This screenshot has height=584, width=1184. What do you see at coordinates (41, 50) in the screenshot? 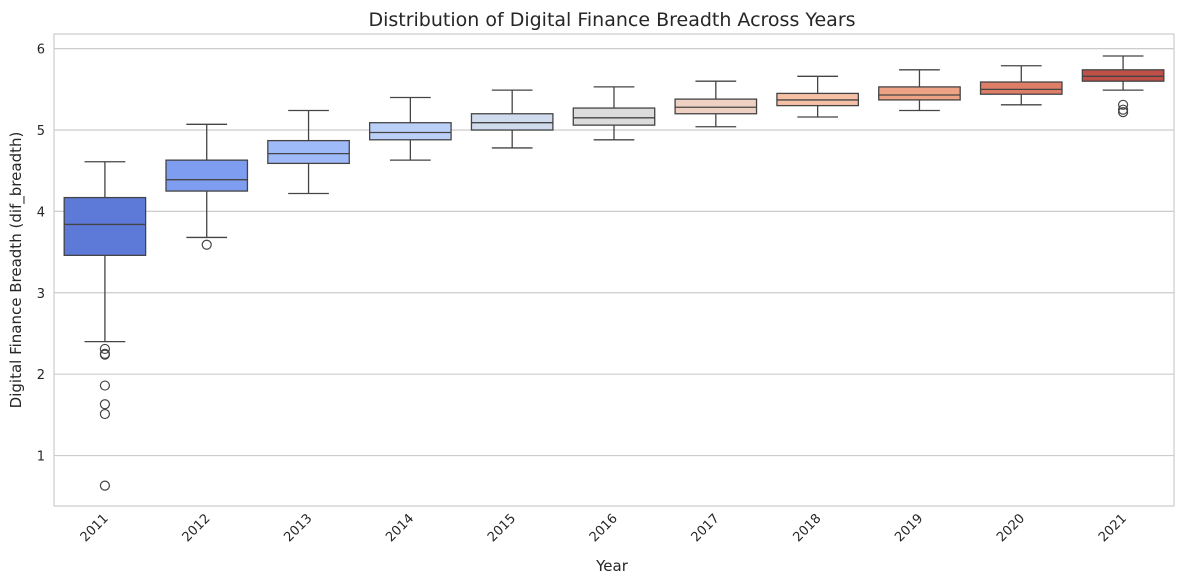
I see `y-tick-label: 6` at bounding box center [41, 50].